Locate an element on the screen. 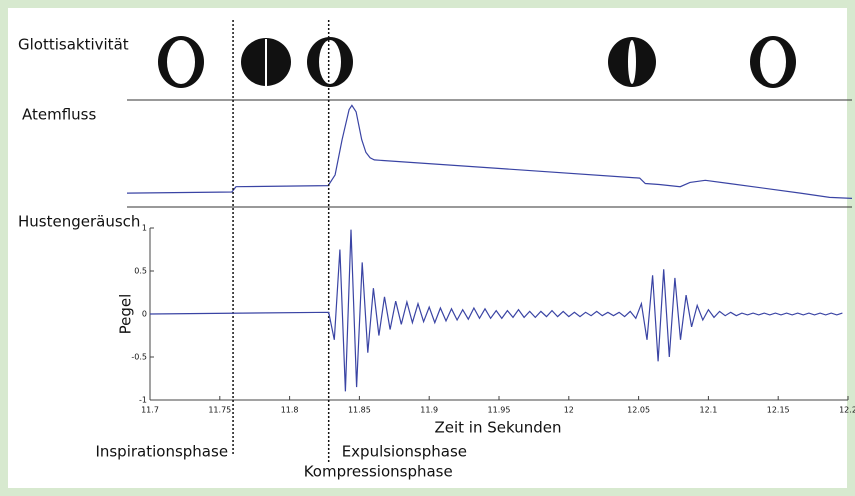 Image resolution: width=855 pixels, height=496 pixels. x-tick-label: 12.2 is located at coordinates (847, 410).